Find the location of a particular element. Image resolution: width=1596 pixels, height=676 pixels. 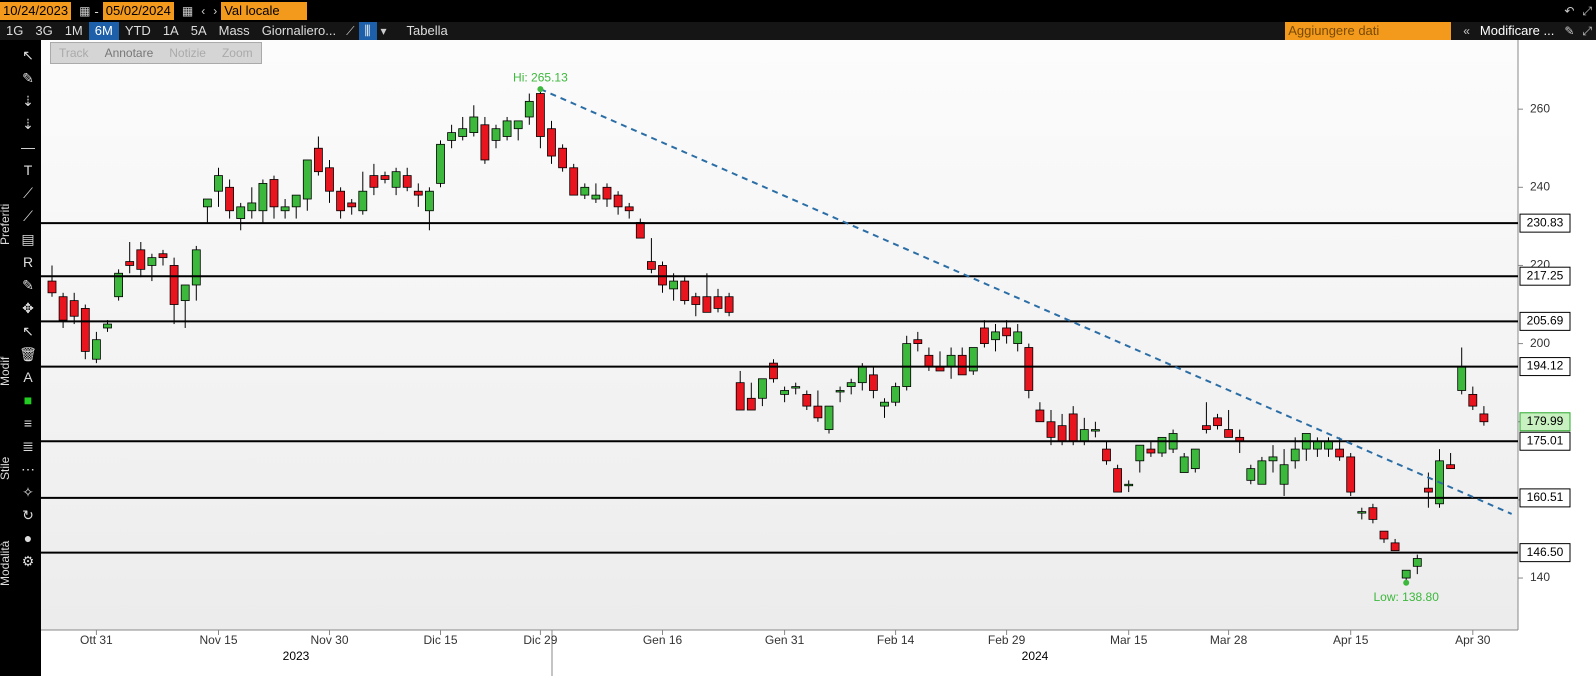

low-annotation: Low: 138.80 is located at coordinates (1407, 597).